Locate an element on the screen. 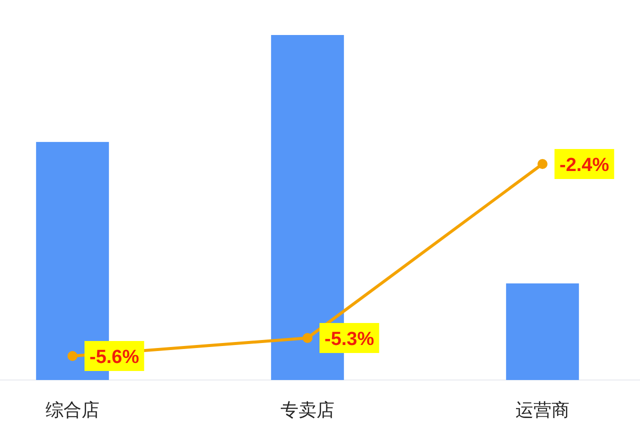  value-label: -5.3% is located at coordinates (350, 338).